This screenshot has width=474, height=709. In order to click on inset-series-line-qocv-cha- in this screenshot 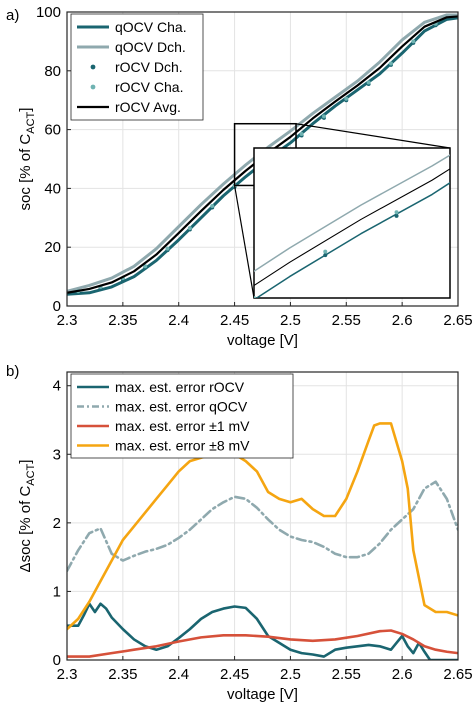, I will do `click(352, 239)`.